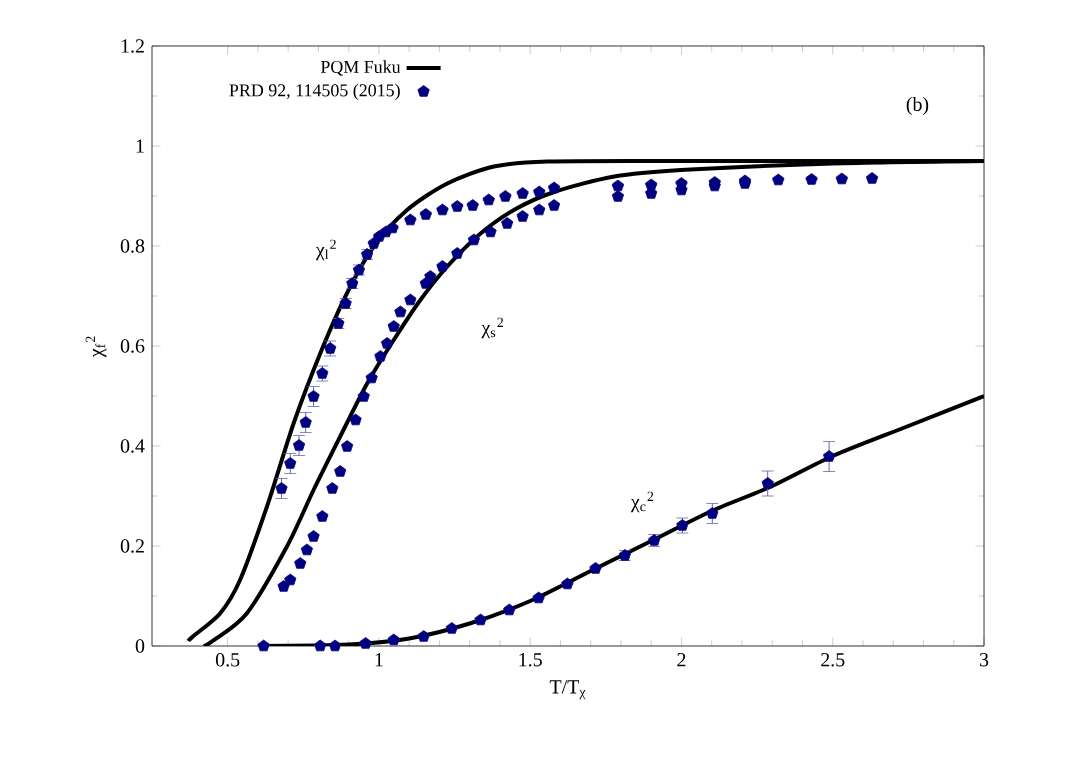 This screenshot has width=1086, height=784. I want to click on y-tick-label: 1.2, so click(132, 46).